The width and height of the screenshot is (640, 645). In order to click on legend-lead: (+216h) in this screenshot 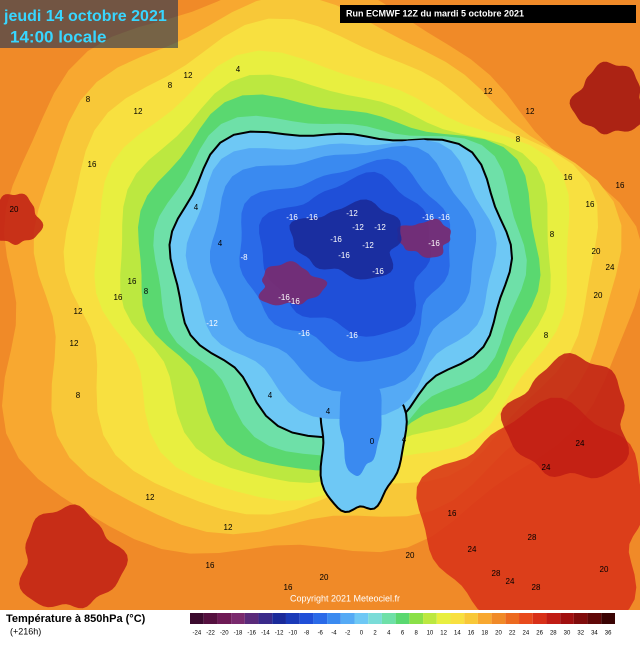, I will do `click(25, 631)`.